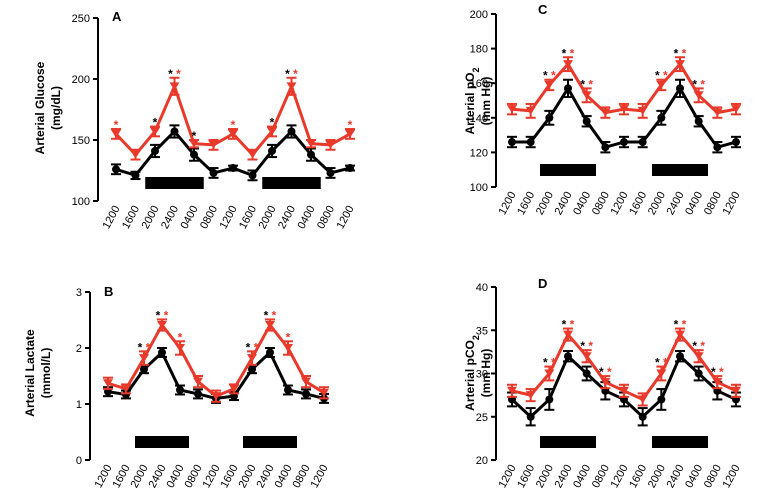  Describe the element at coordinates (40, 107) in the screenshot. I see `panel-a-y-title-main: Arterial Glucose` at that location.